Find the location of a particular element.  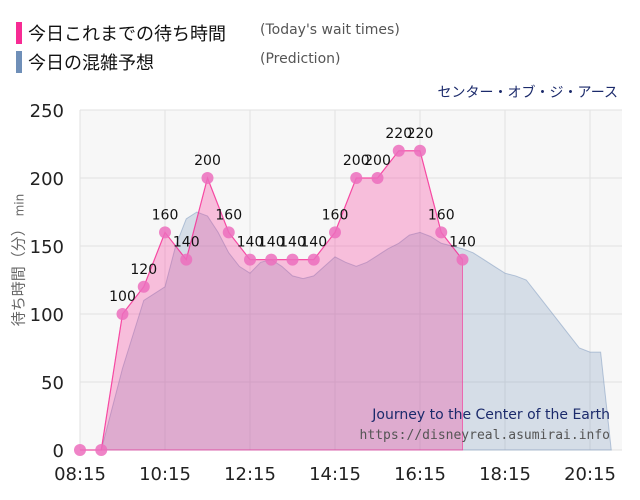

legend-prediction-label: 今日の混雑予想 is located at coordinates (91, 63).